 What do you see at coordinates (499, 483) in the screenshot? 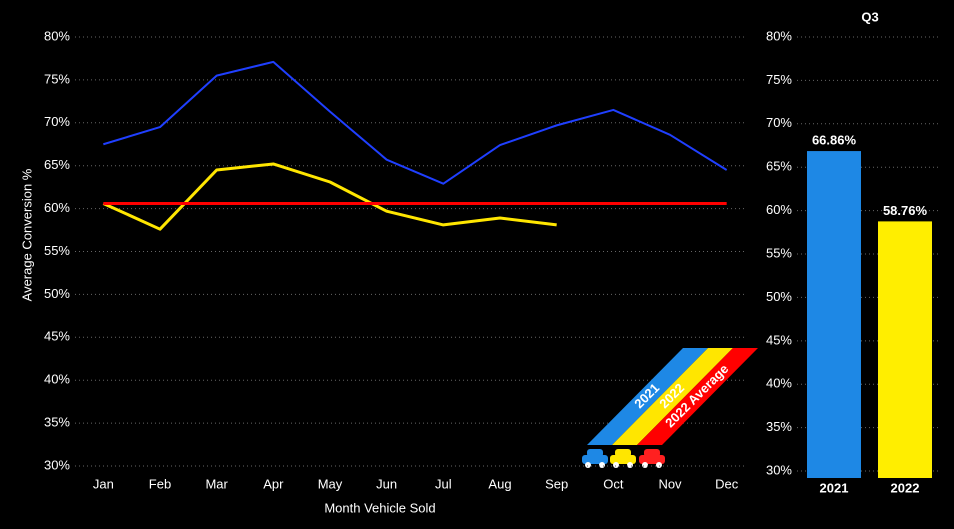
I see `x-tick-label: Aug` at bounding box center [499, 483].